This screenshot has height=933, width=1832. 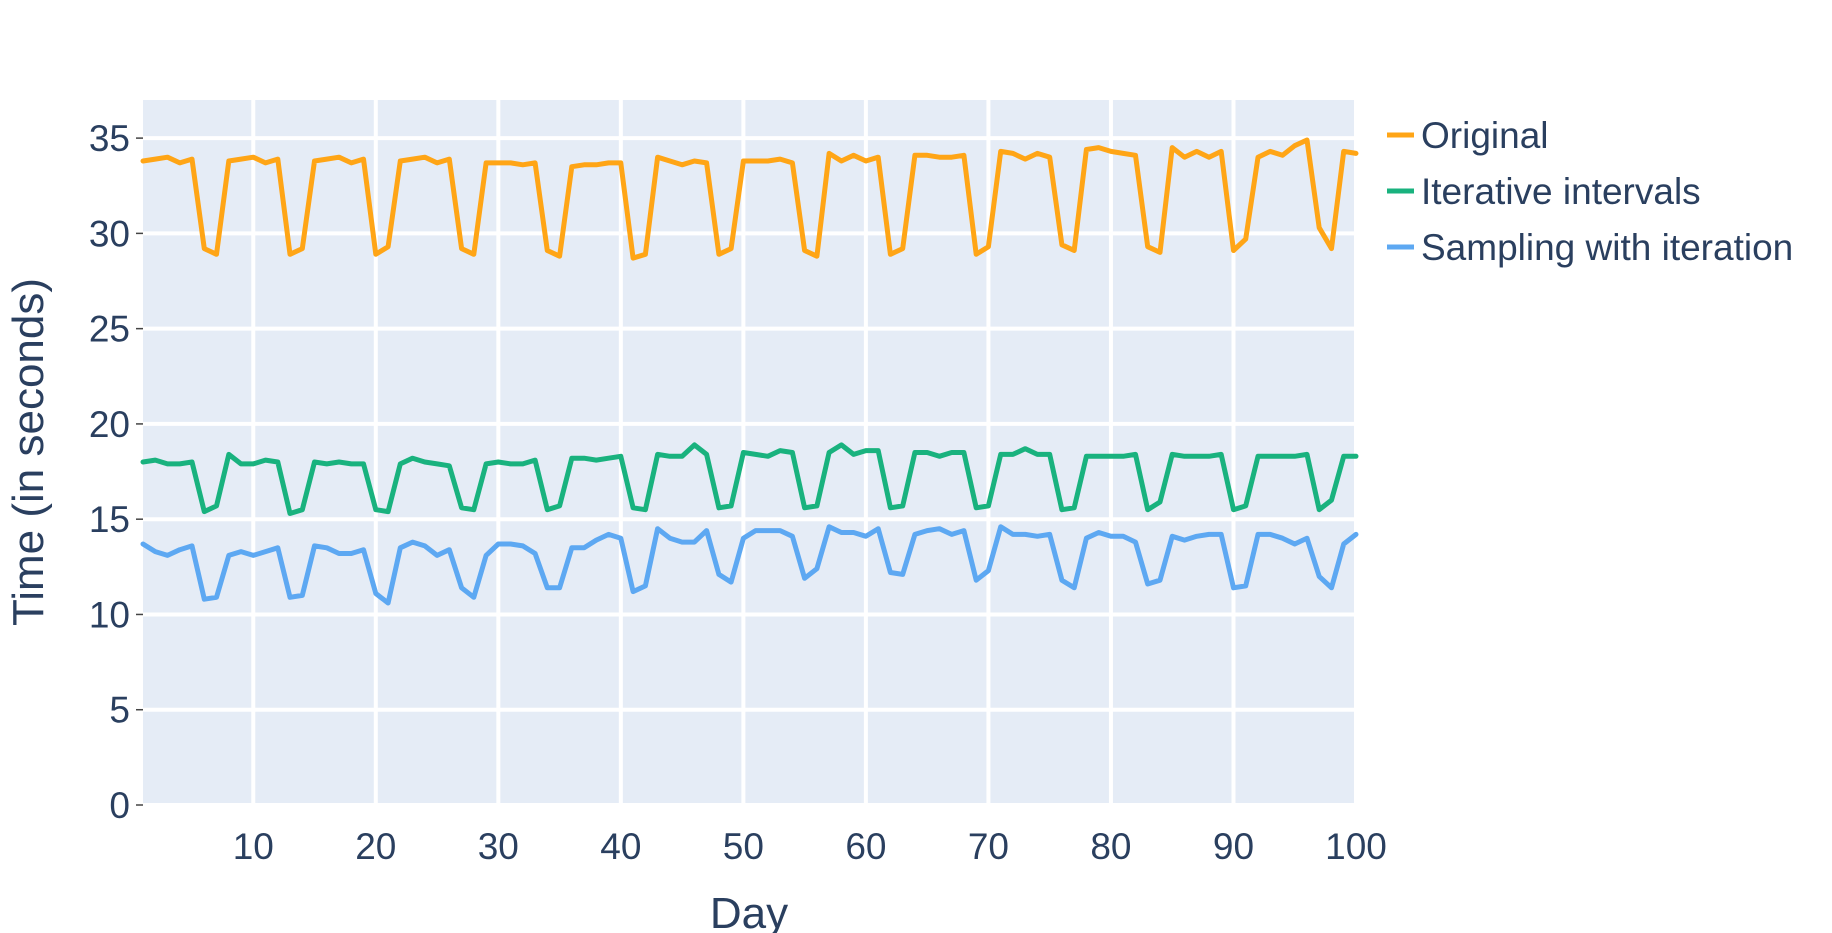 What do you see at coordinates (749, 911) in the screenshot?
I see `x-axis-title: Day` at bounding box center [749, 911].